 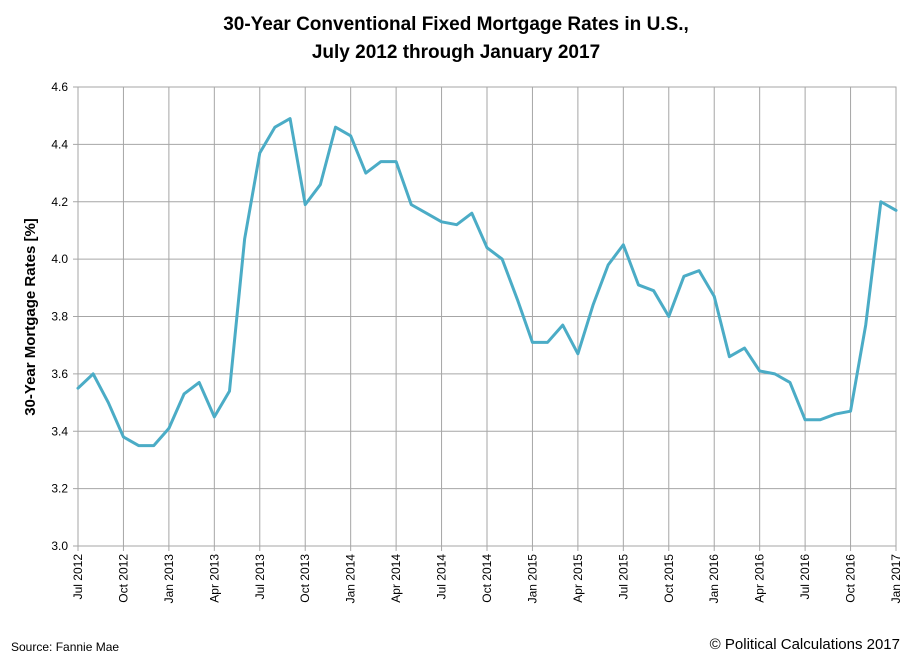 I want to click on x-tick-label: Apr 2013, so click(x=214, y=578).